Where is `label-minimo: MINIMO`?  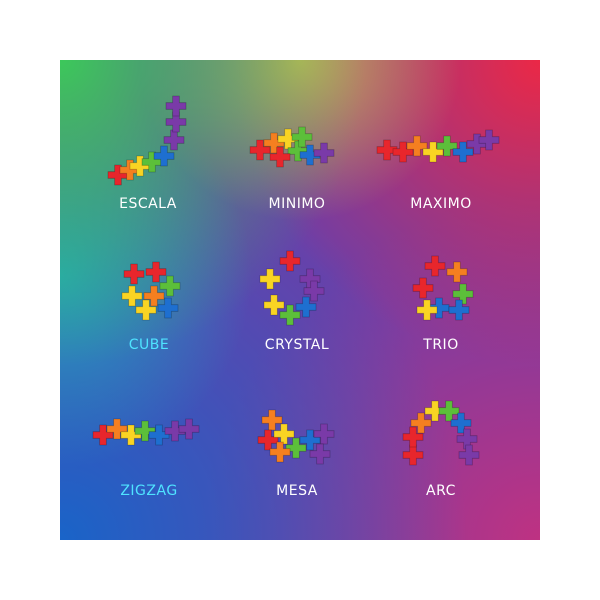
label-minimo: MINIMO is located at coordinates (297, 204).